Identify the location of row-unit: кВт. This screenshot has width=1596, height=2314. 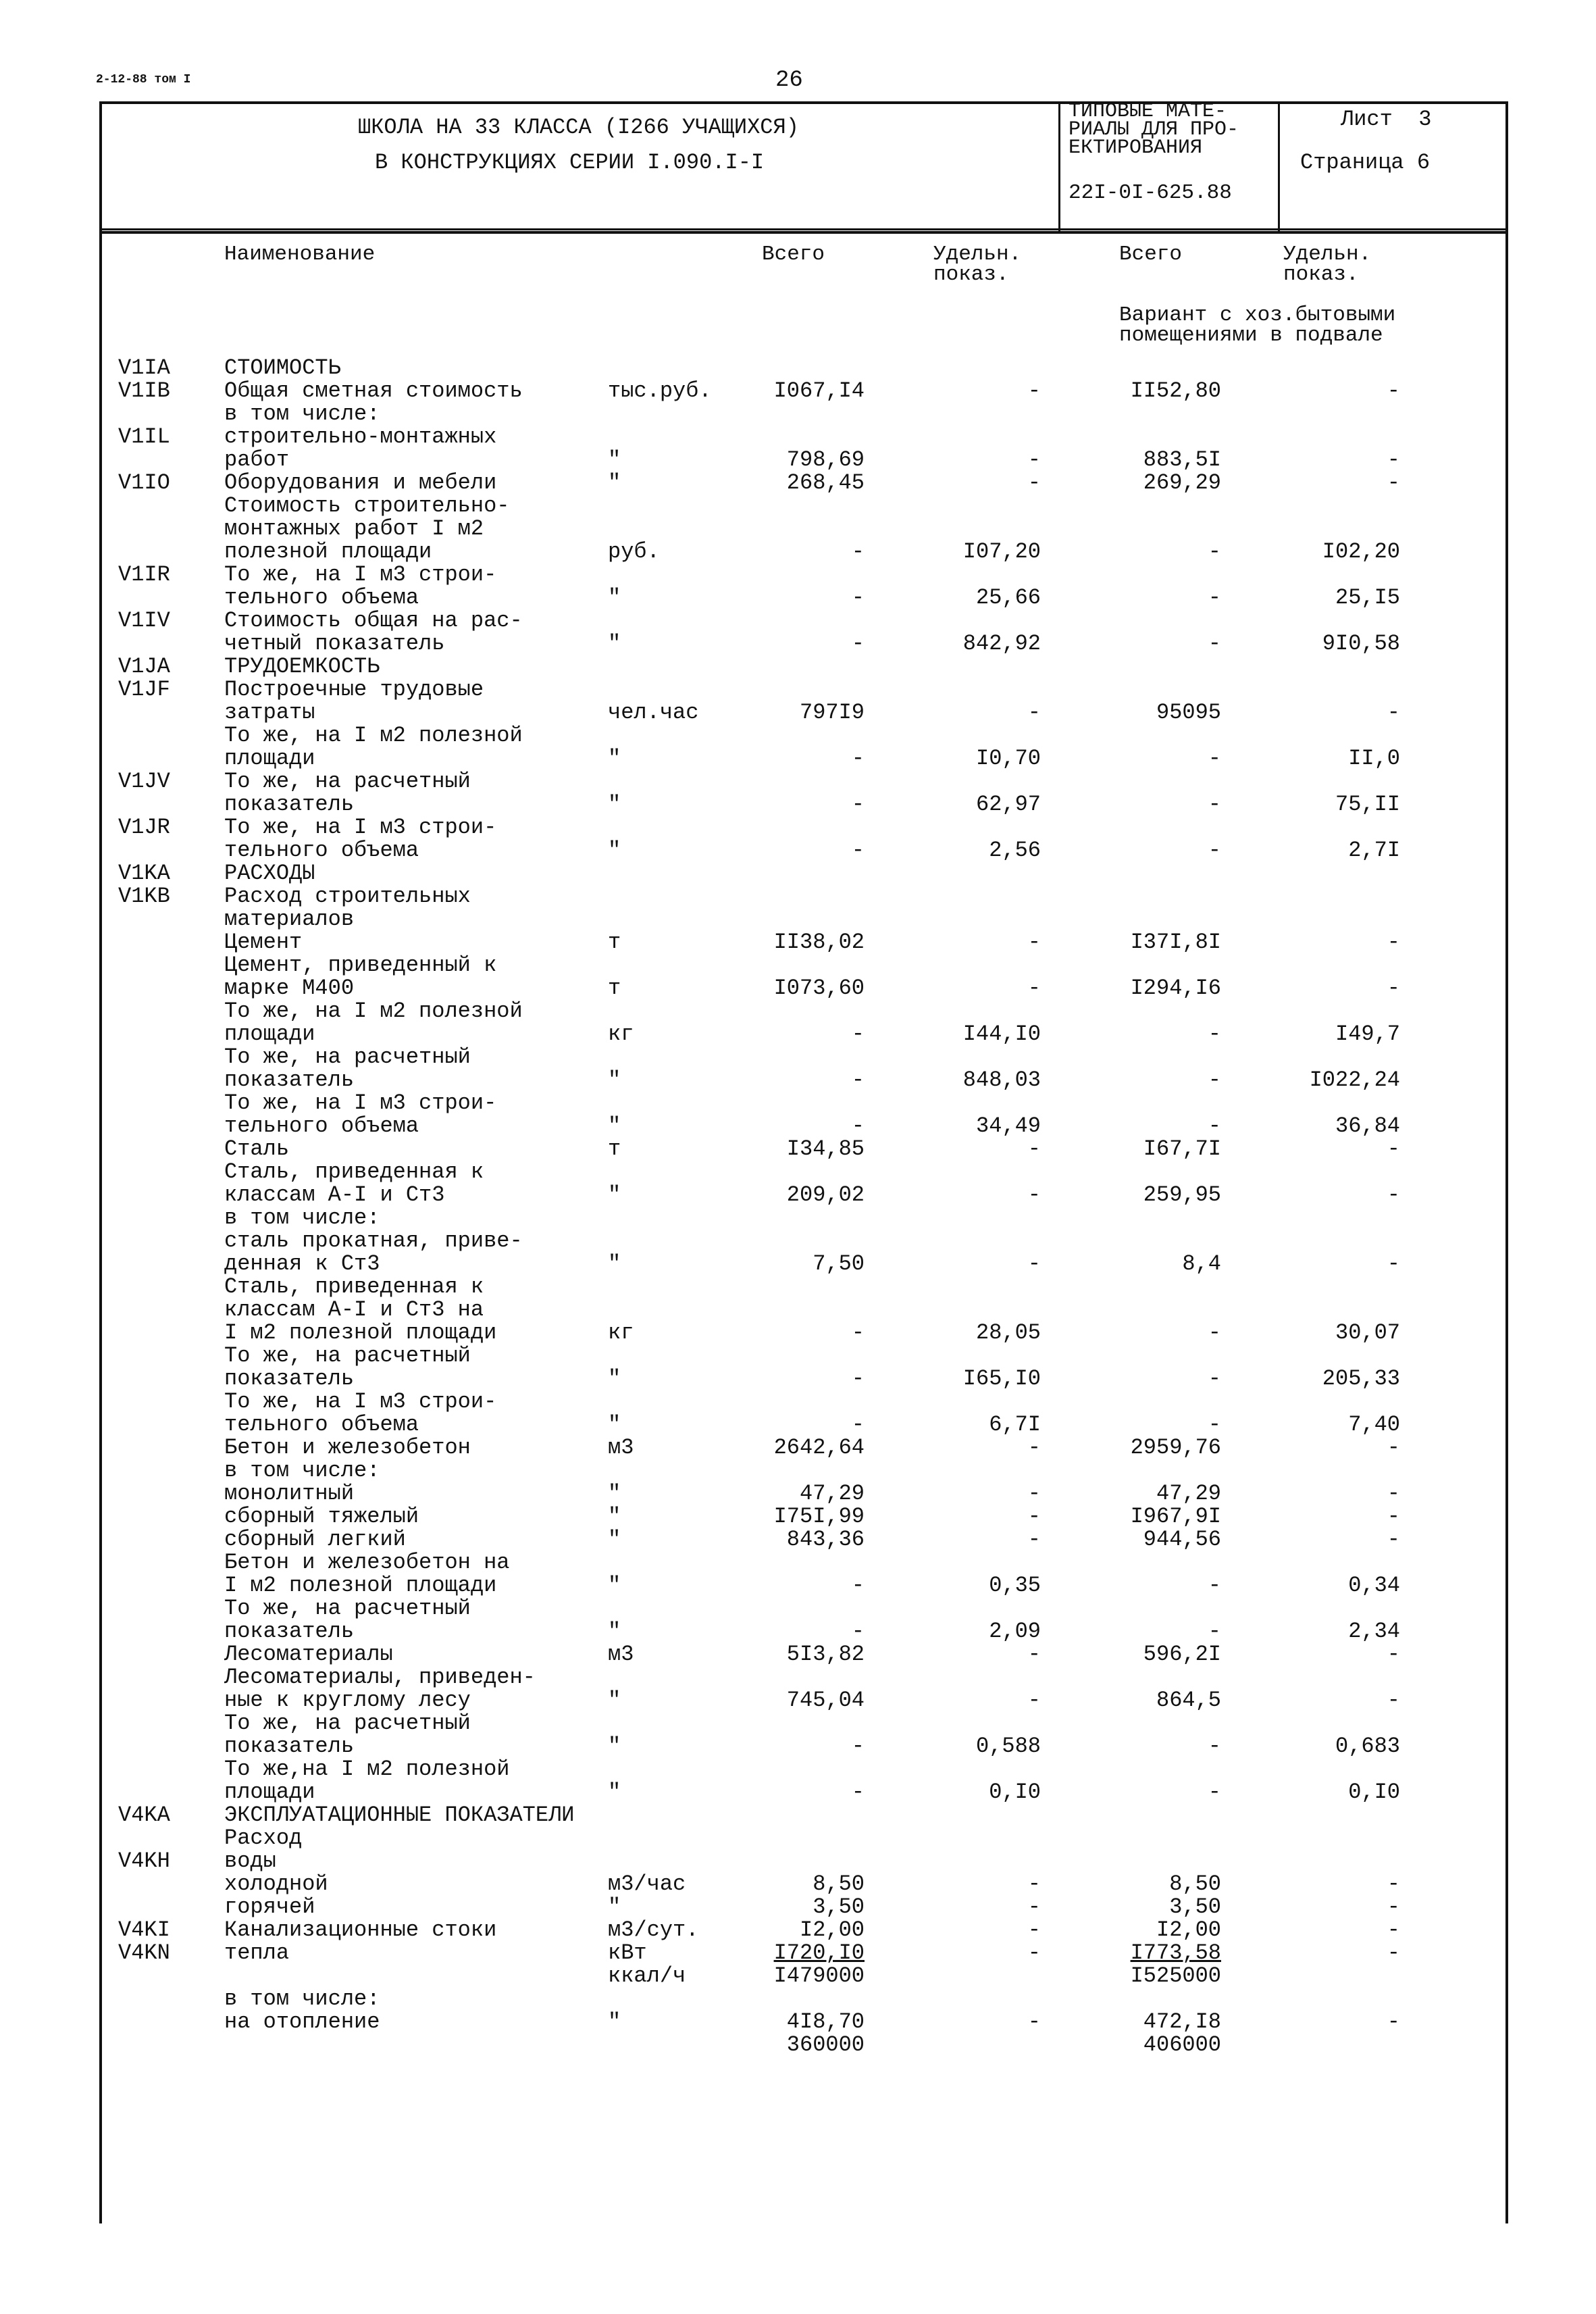
(627, 1953).